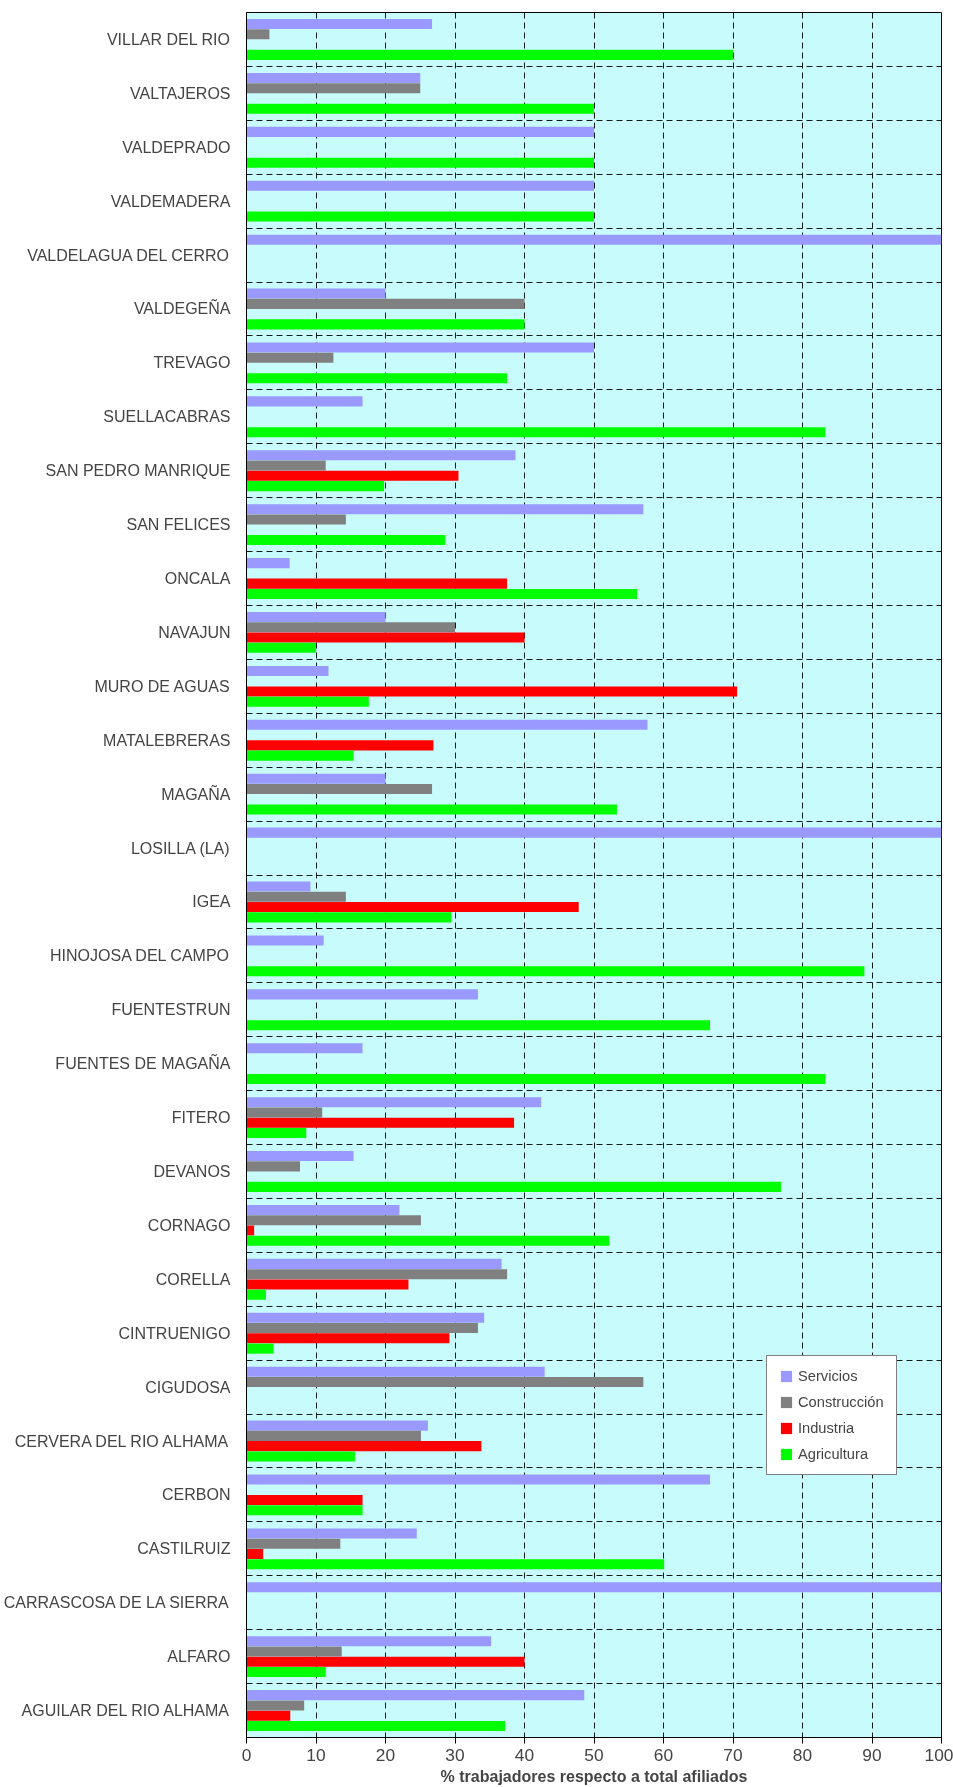  I want to click on x-tick-label: 50, so click(594, 1754).